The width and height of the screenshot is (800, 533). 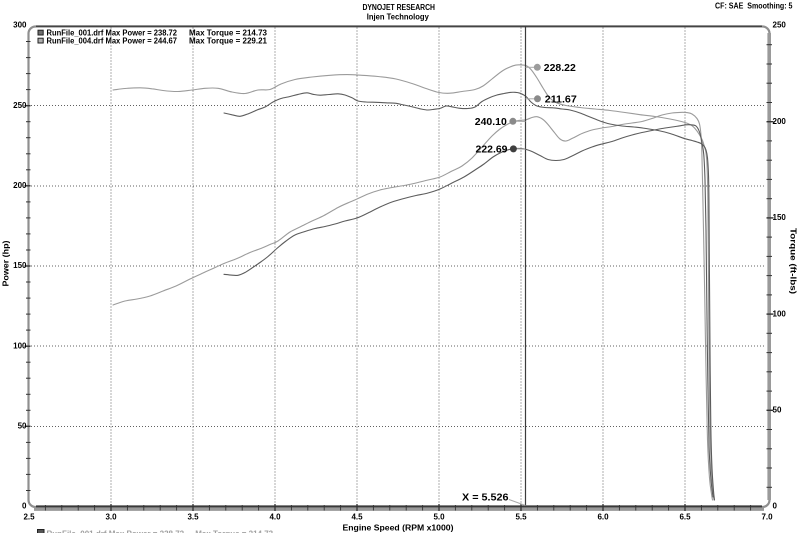 What do you see at coordinates (491, 122) in the screenshot?
I see `svg-text: 240.10` at bounding box center [491, 122].